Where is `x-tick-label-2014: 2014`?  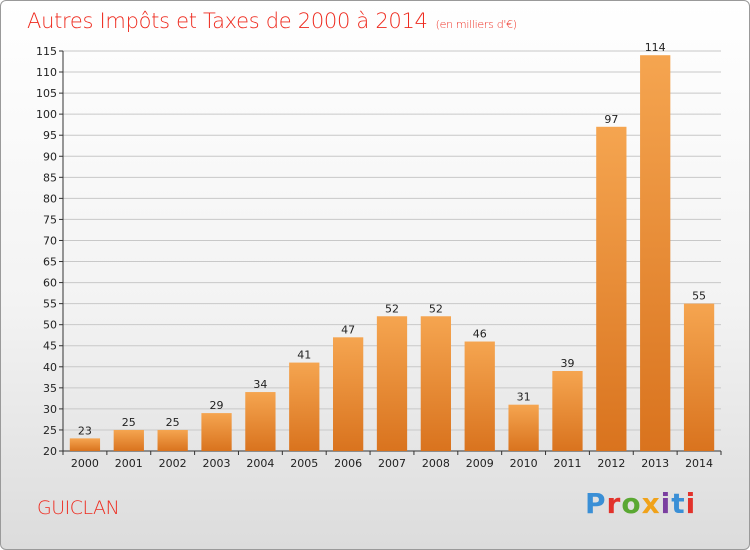
x-tick-label-2014: 2014 is located at coordinates (699, 463).